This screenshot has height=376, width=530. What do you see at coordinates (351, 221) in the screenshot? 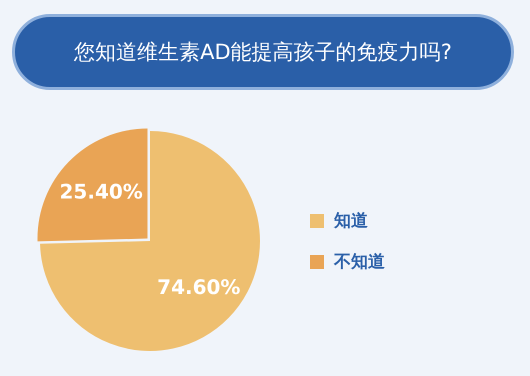
I see `legend-label: 知道` at bounding box center [351, 221].